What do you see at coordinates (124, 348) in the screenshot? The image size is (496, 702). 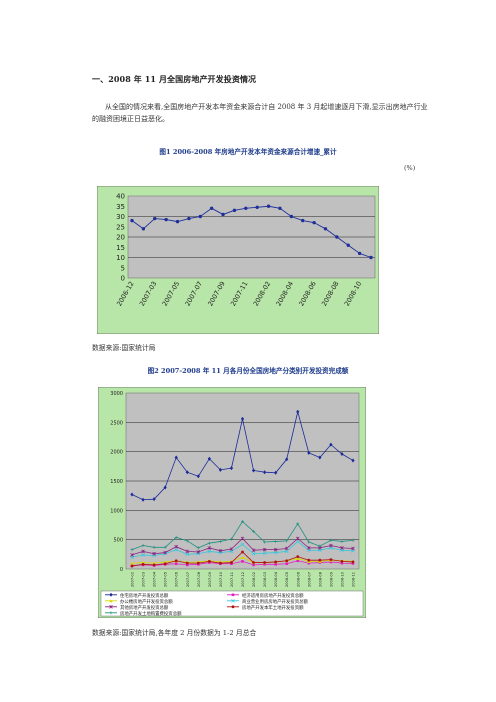 I see `figure1-source: 数据来源:国家统计局` at bounding box center [124, 348].